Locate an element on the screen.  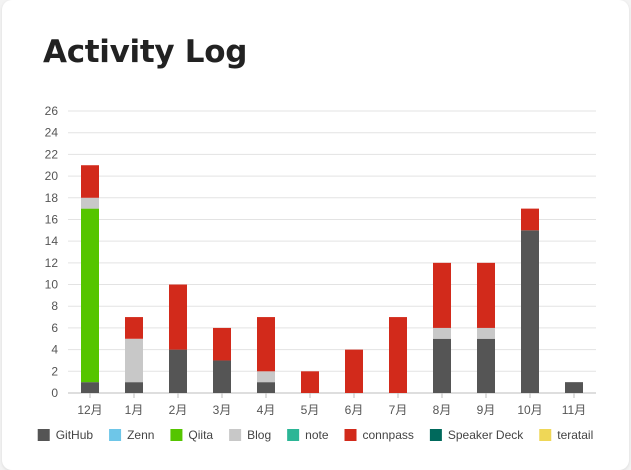
legend-label: note is located at coordinates (317, 435).